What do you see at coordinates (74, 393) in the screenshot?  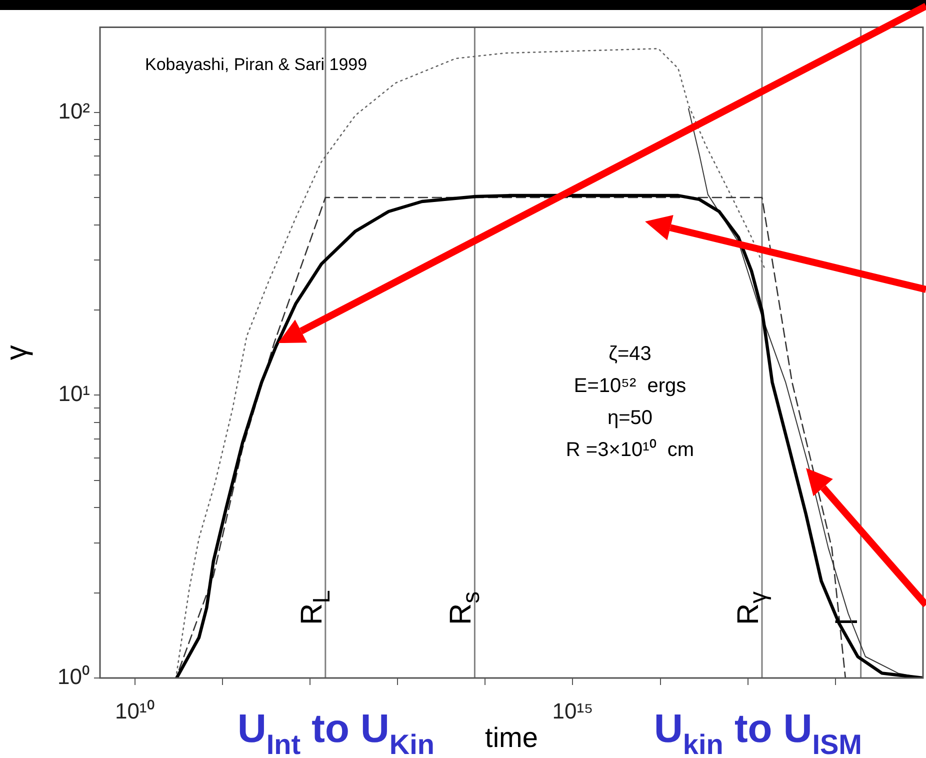 I see `y-tick-label: 10¹` at bounding box center [74, 393].